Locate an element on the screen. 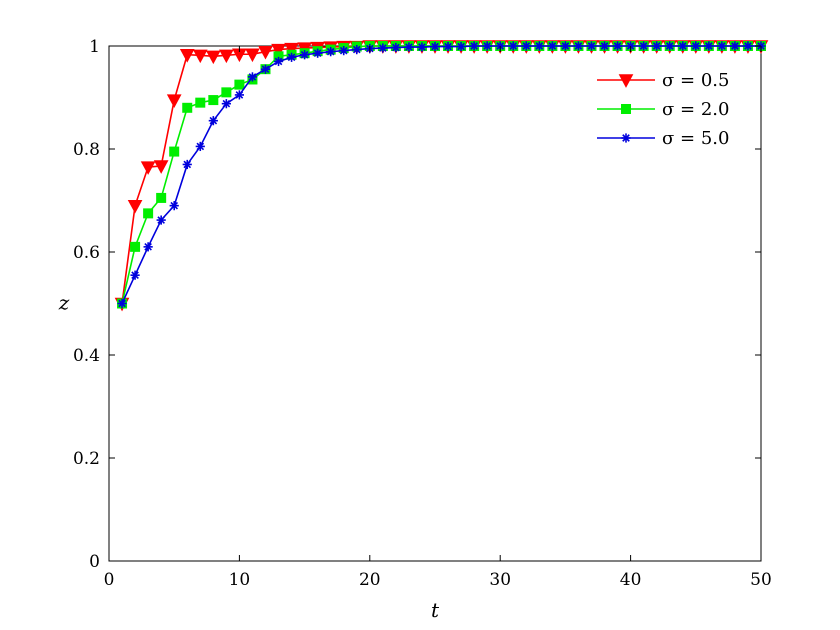 The width and height of the screenshot is (840, 630). legend-item: σ = 2.0 is located at coordinates (663, 109).